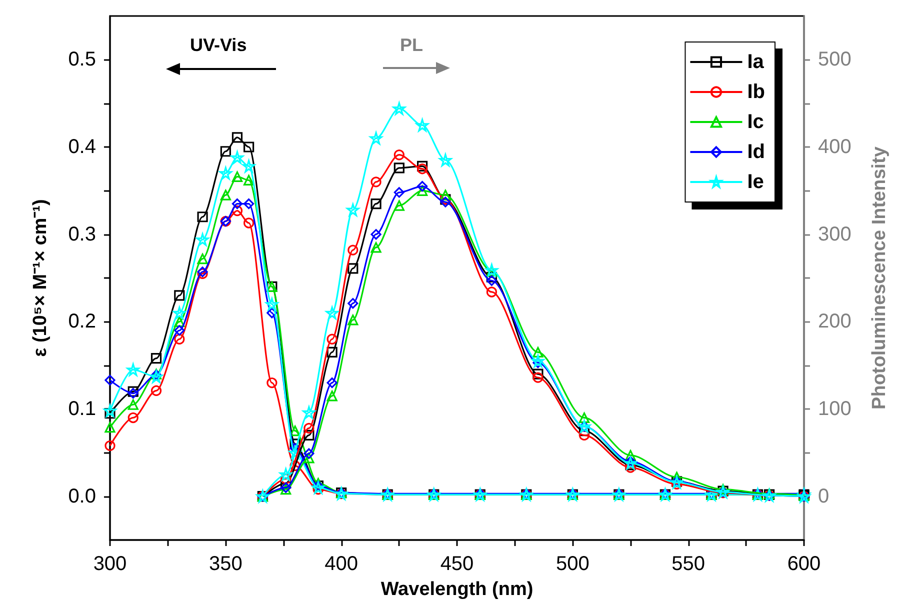  Describe the element at coordinates (218, 45) in the screenshot. I see `annotation: UV-Vis` at that location.